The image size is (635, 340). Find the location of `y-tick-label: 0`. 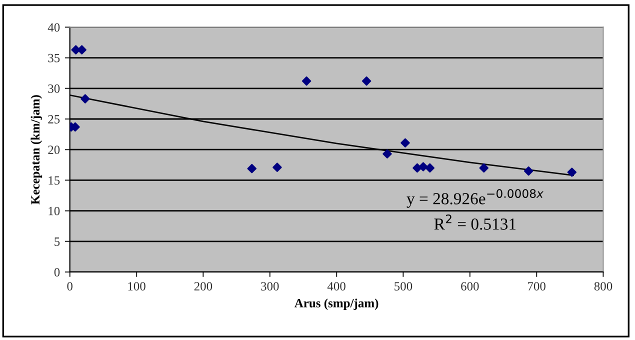

y-tick-label: 0 is located at coordinates (57, 272).